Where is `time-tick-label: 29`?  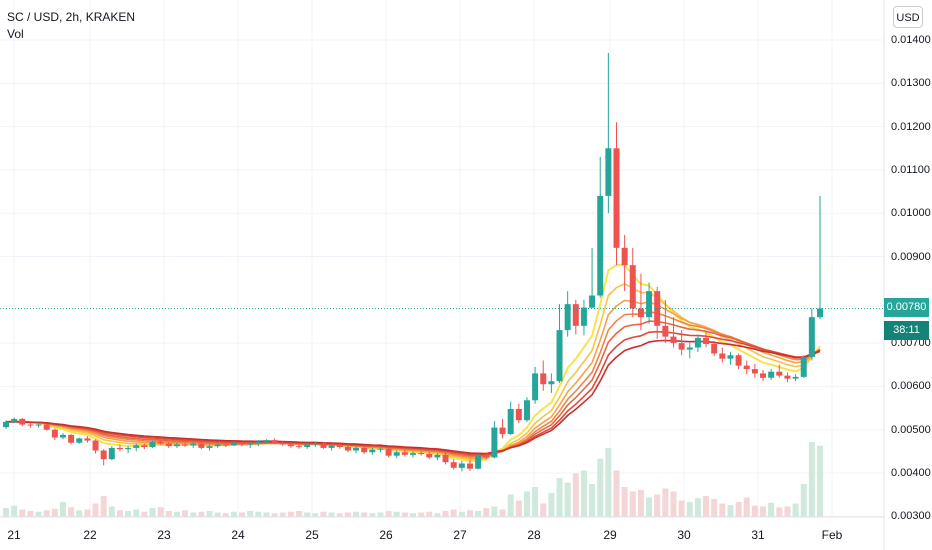
time-tick-label: 29 is located at coordinates (610, 535).